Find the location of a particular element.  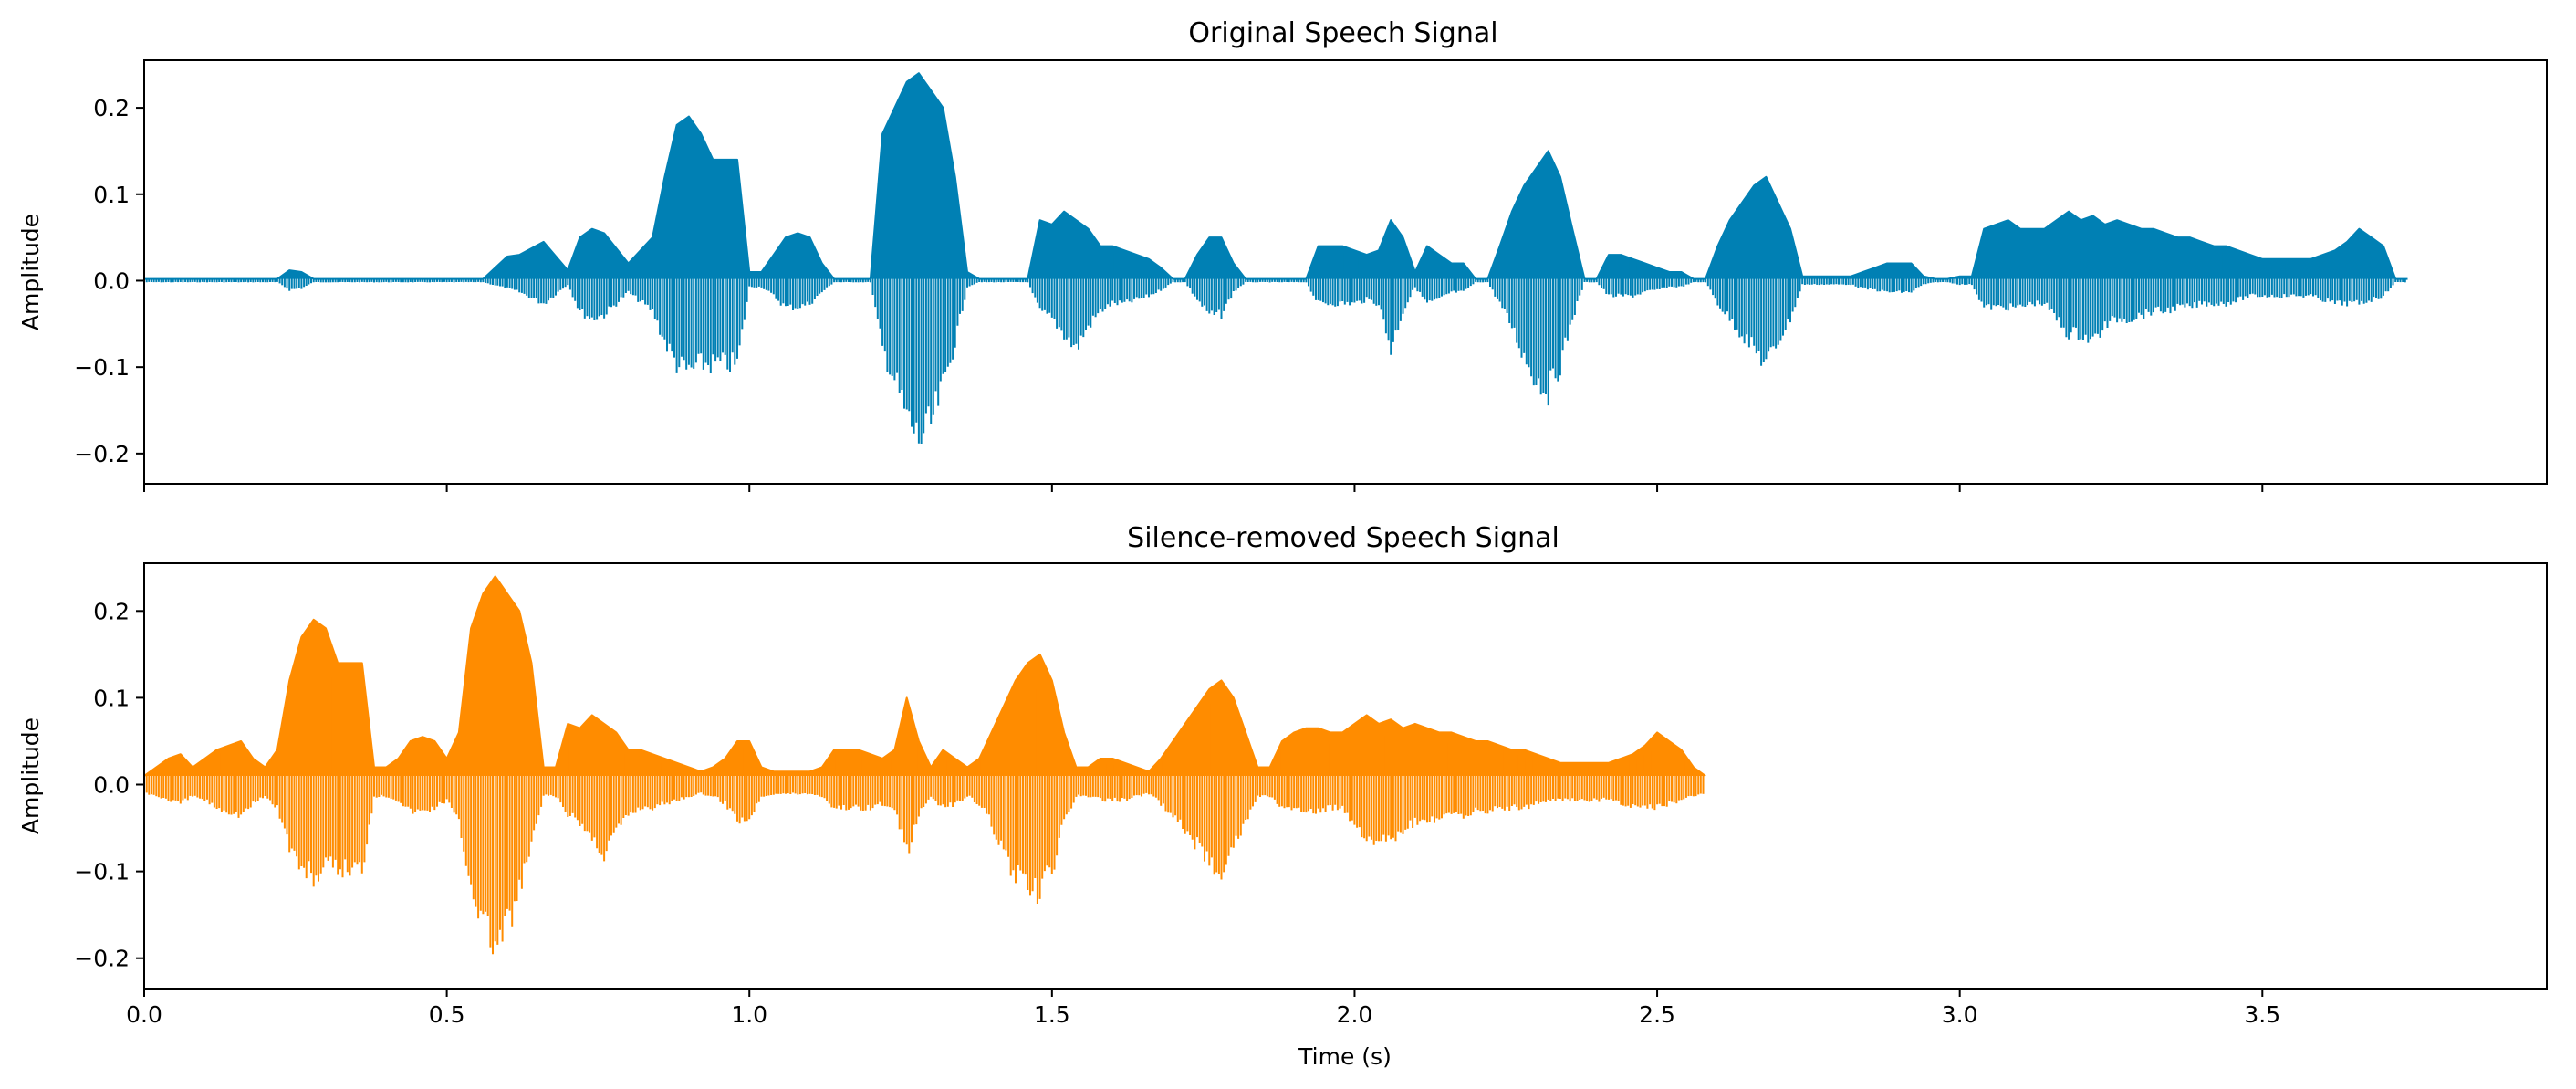

original-signal-y-tick-label: 0.2 is located at coordinates (111, 108).